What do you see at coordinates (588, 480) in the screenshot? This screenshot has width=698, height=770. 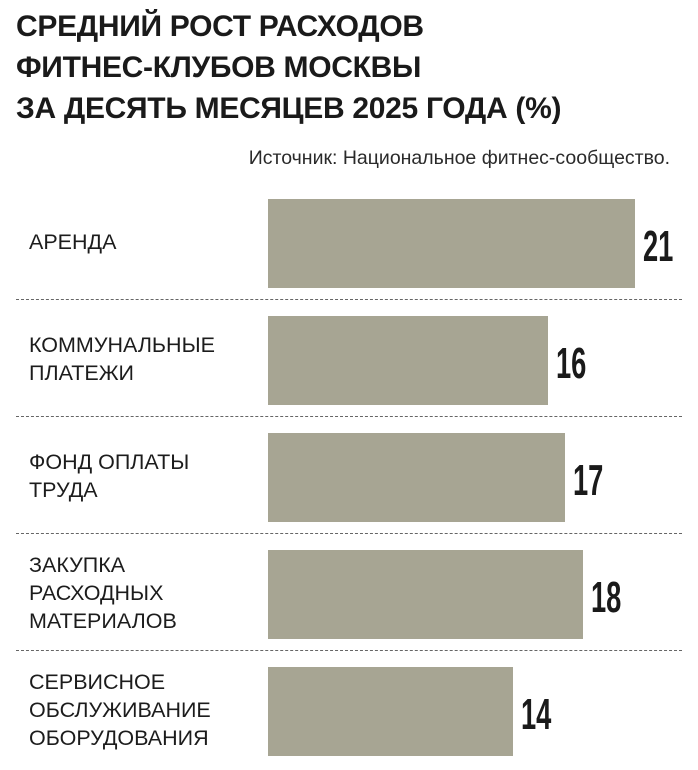 I see `bar-value-label: 17` at bounding box center [588, 480].